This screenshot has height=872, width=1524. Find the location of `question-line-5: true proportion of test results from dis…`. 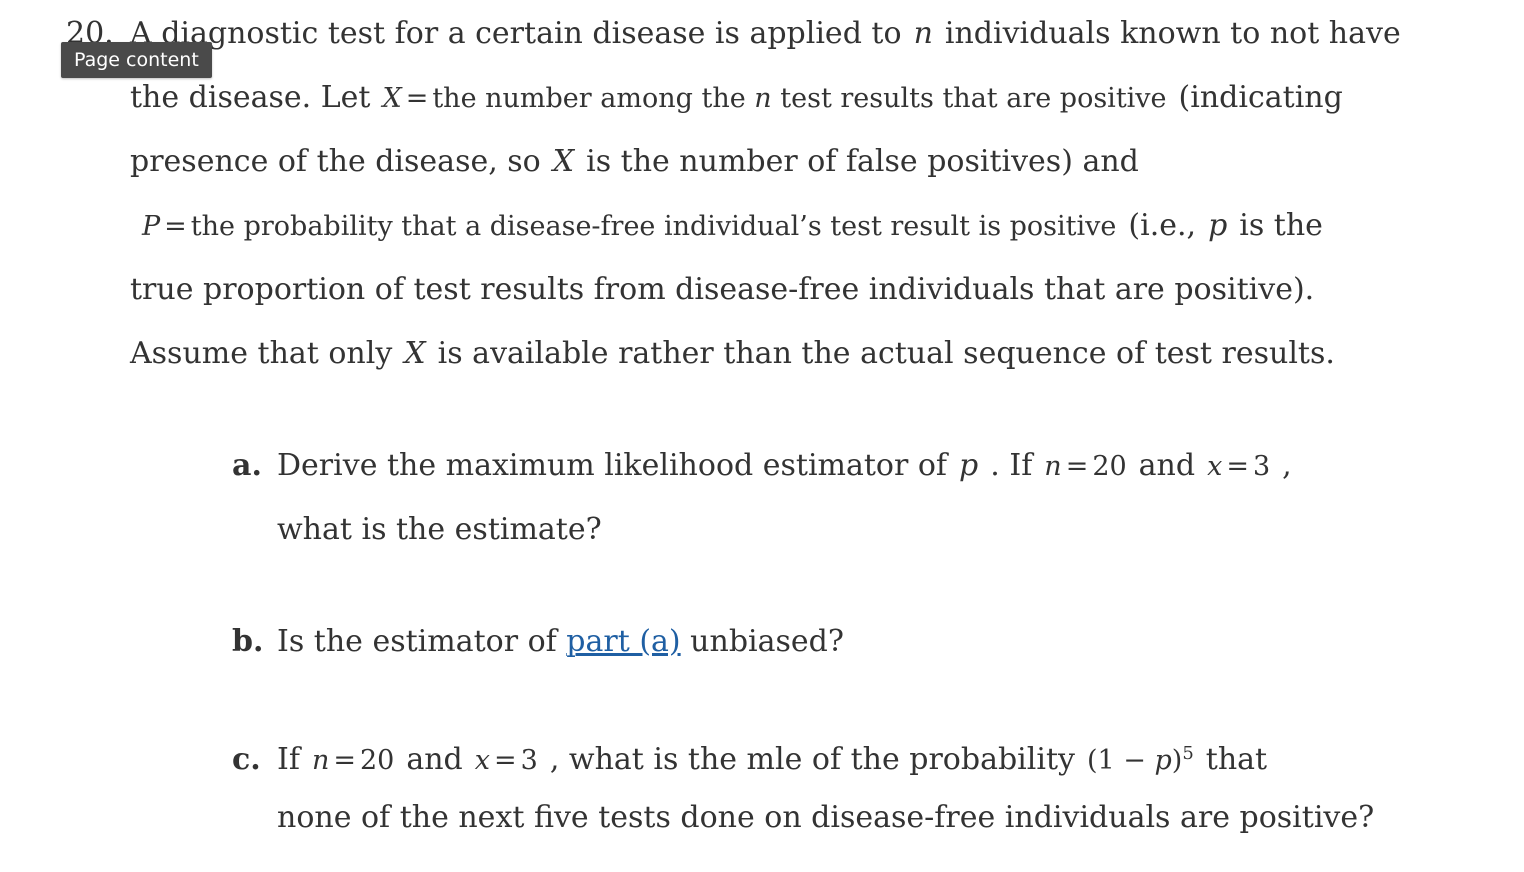

question-line-5: true proportion of test results from dis… is located at coordinates (722, 289).